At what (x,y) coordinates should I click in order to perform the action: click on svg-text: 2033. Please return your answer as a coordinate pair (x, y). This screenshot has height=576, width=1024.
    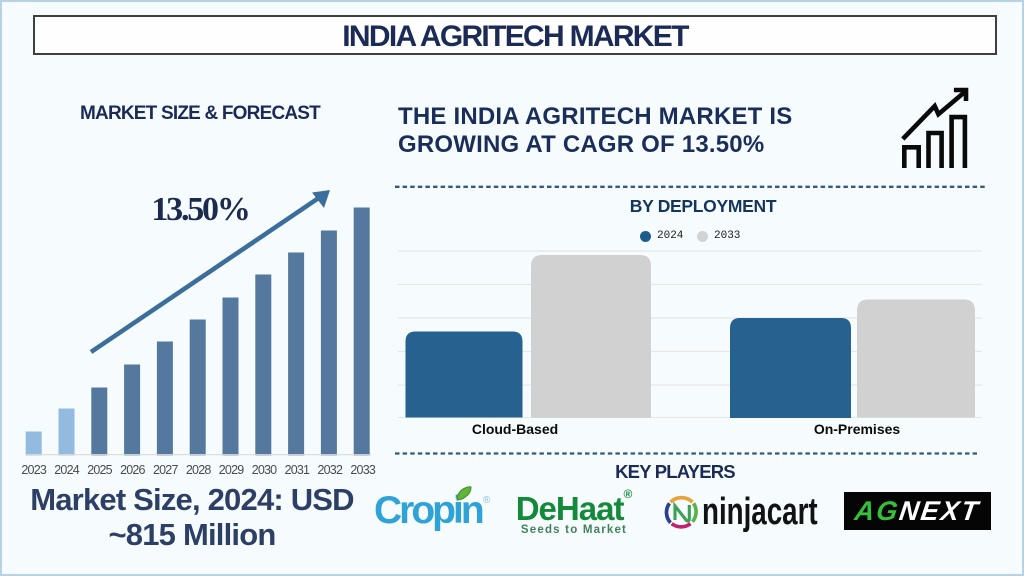
    Looking at the image, I should click on (362, 470).